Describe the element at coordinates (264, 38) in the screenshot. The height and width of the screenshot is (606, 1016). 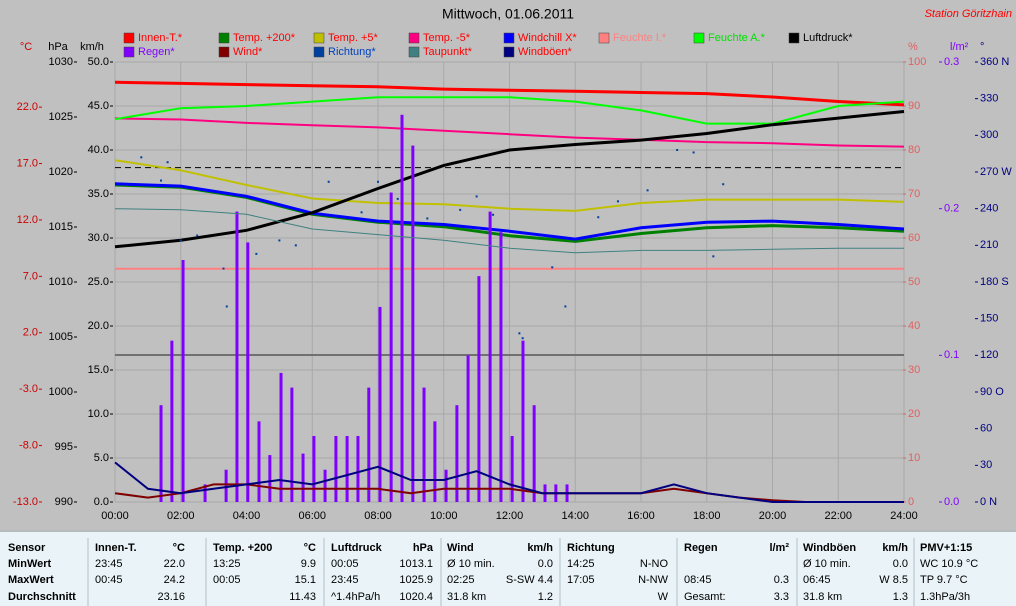
I see `legend-label: Temp. +200*` at that location.